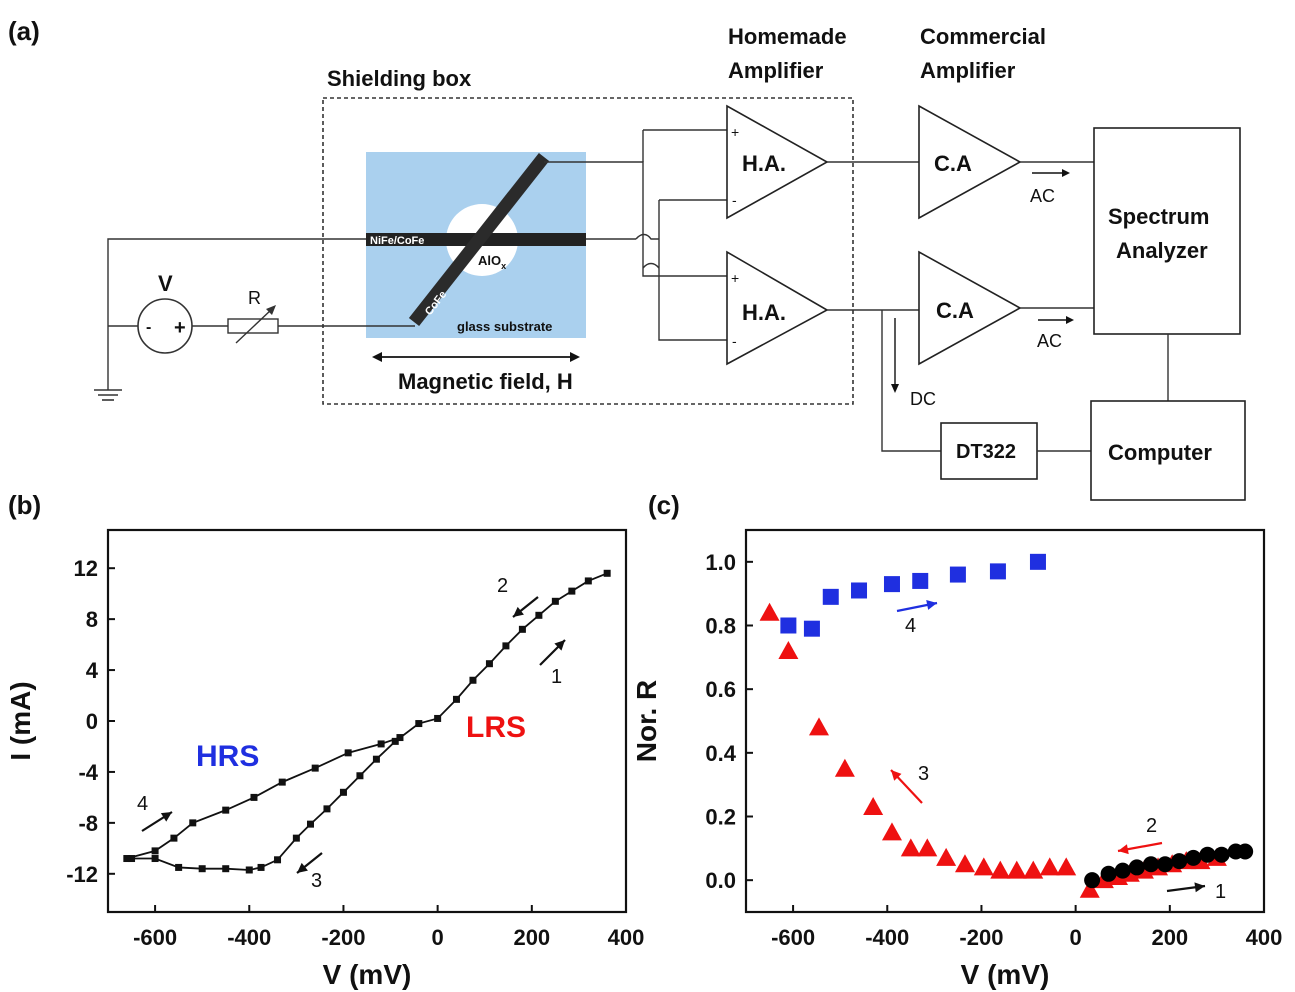  I want to click on wire-dc-branch, so click(911, 381).